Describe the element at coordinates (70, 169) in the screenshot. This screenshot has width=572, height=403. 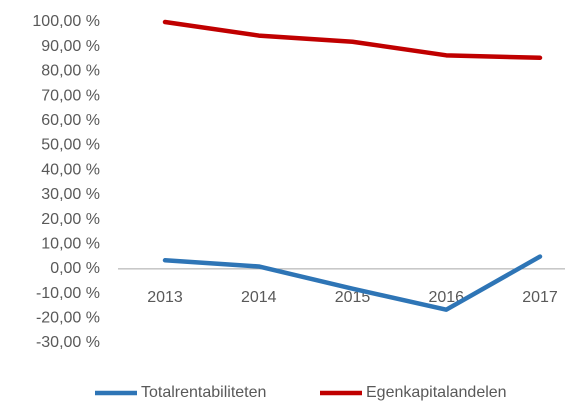
I see `y-tick-label: 40,00 %` at that location.